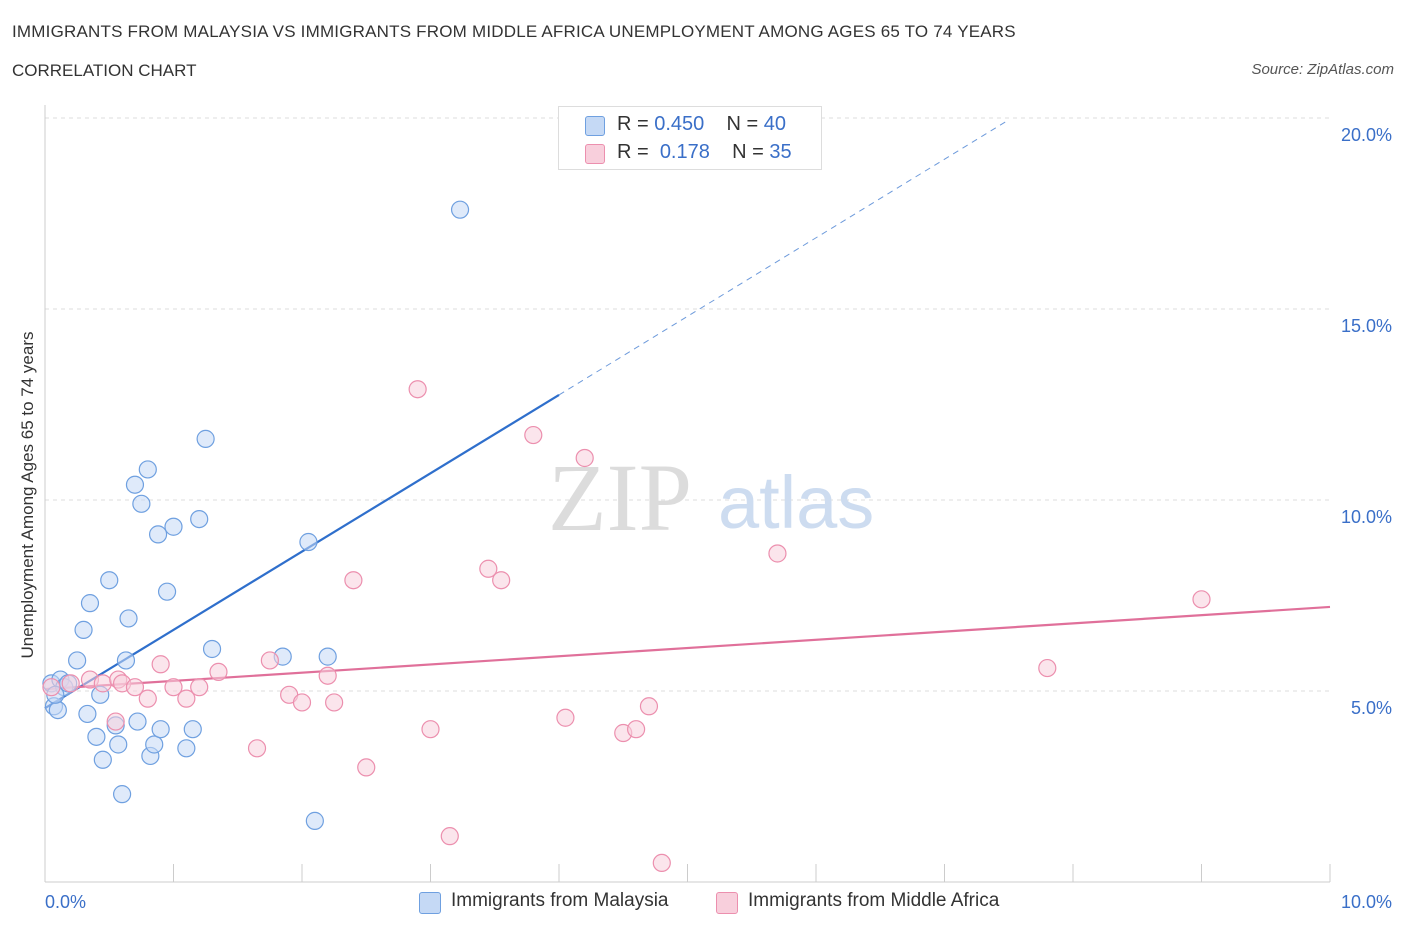 The height and width of the screenshot is (930, 1406). I want to click on series-swatch-middle-africa, so click(727, 903).